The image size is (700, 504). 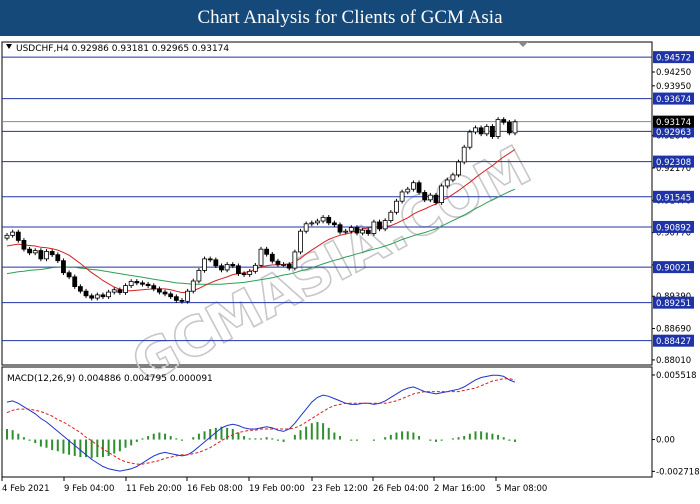 I want to click on level-label: 0.90021, so click(x=673, y=269).